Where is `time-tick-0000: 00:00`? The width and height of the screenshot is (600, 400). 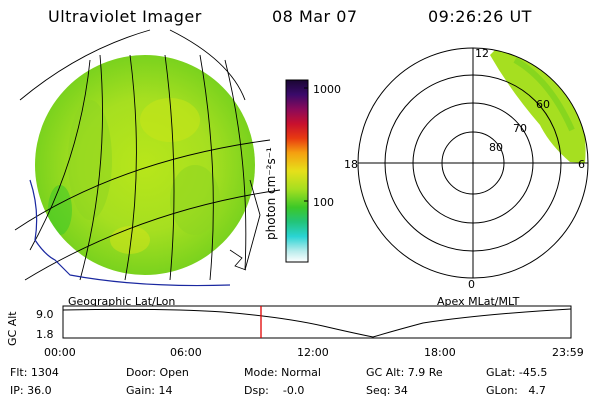
time-tick-0000: 00:00 is located at coordinates (60, 352).